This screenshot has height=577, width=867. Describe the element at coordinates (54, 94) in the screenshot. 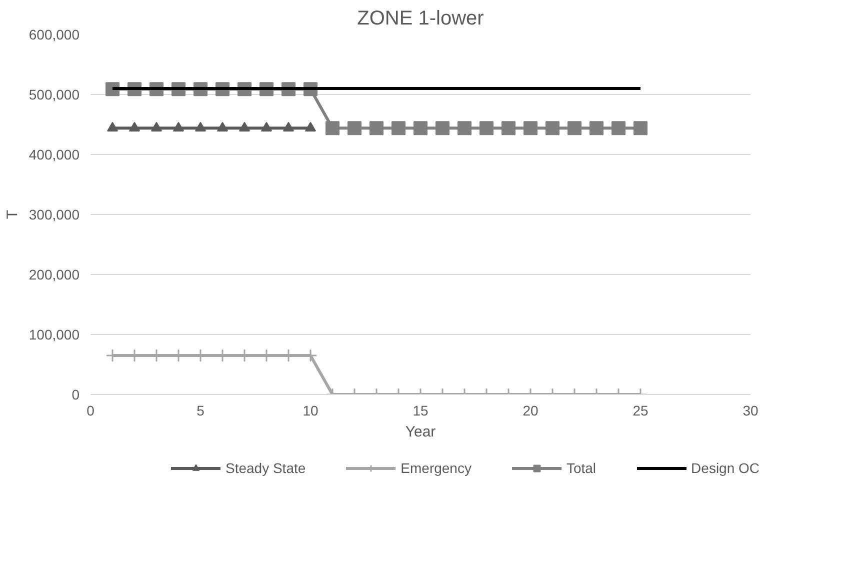

I see `y-tick-label: 500,000` at that location.